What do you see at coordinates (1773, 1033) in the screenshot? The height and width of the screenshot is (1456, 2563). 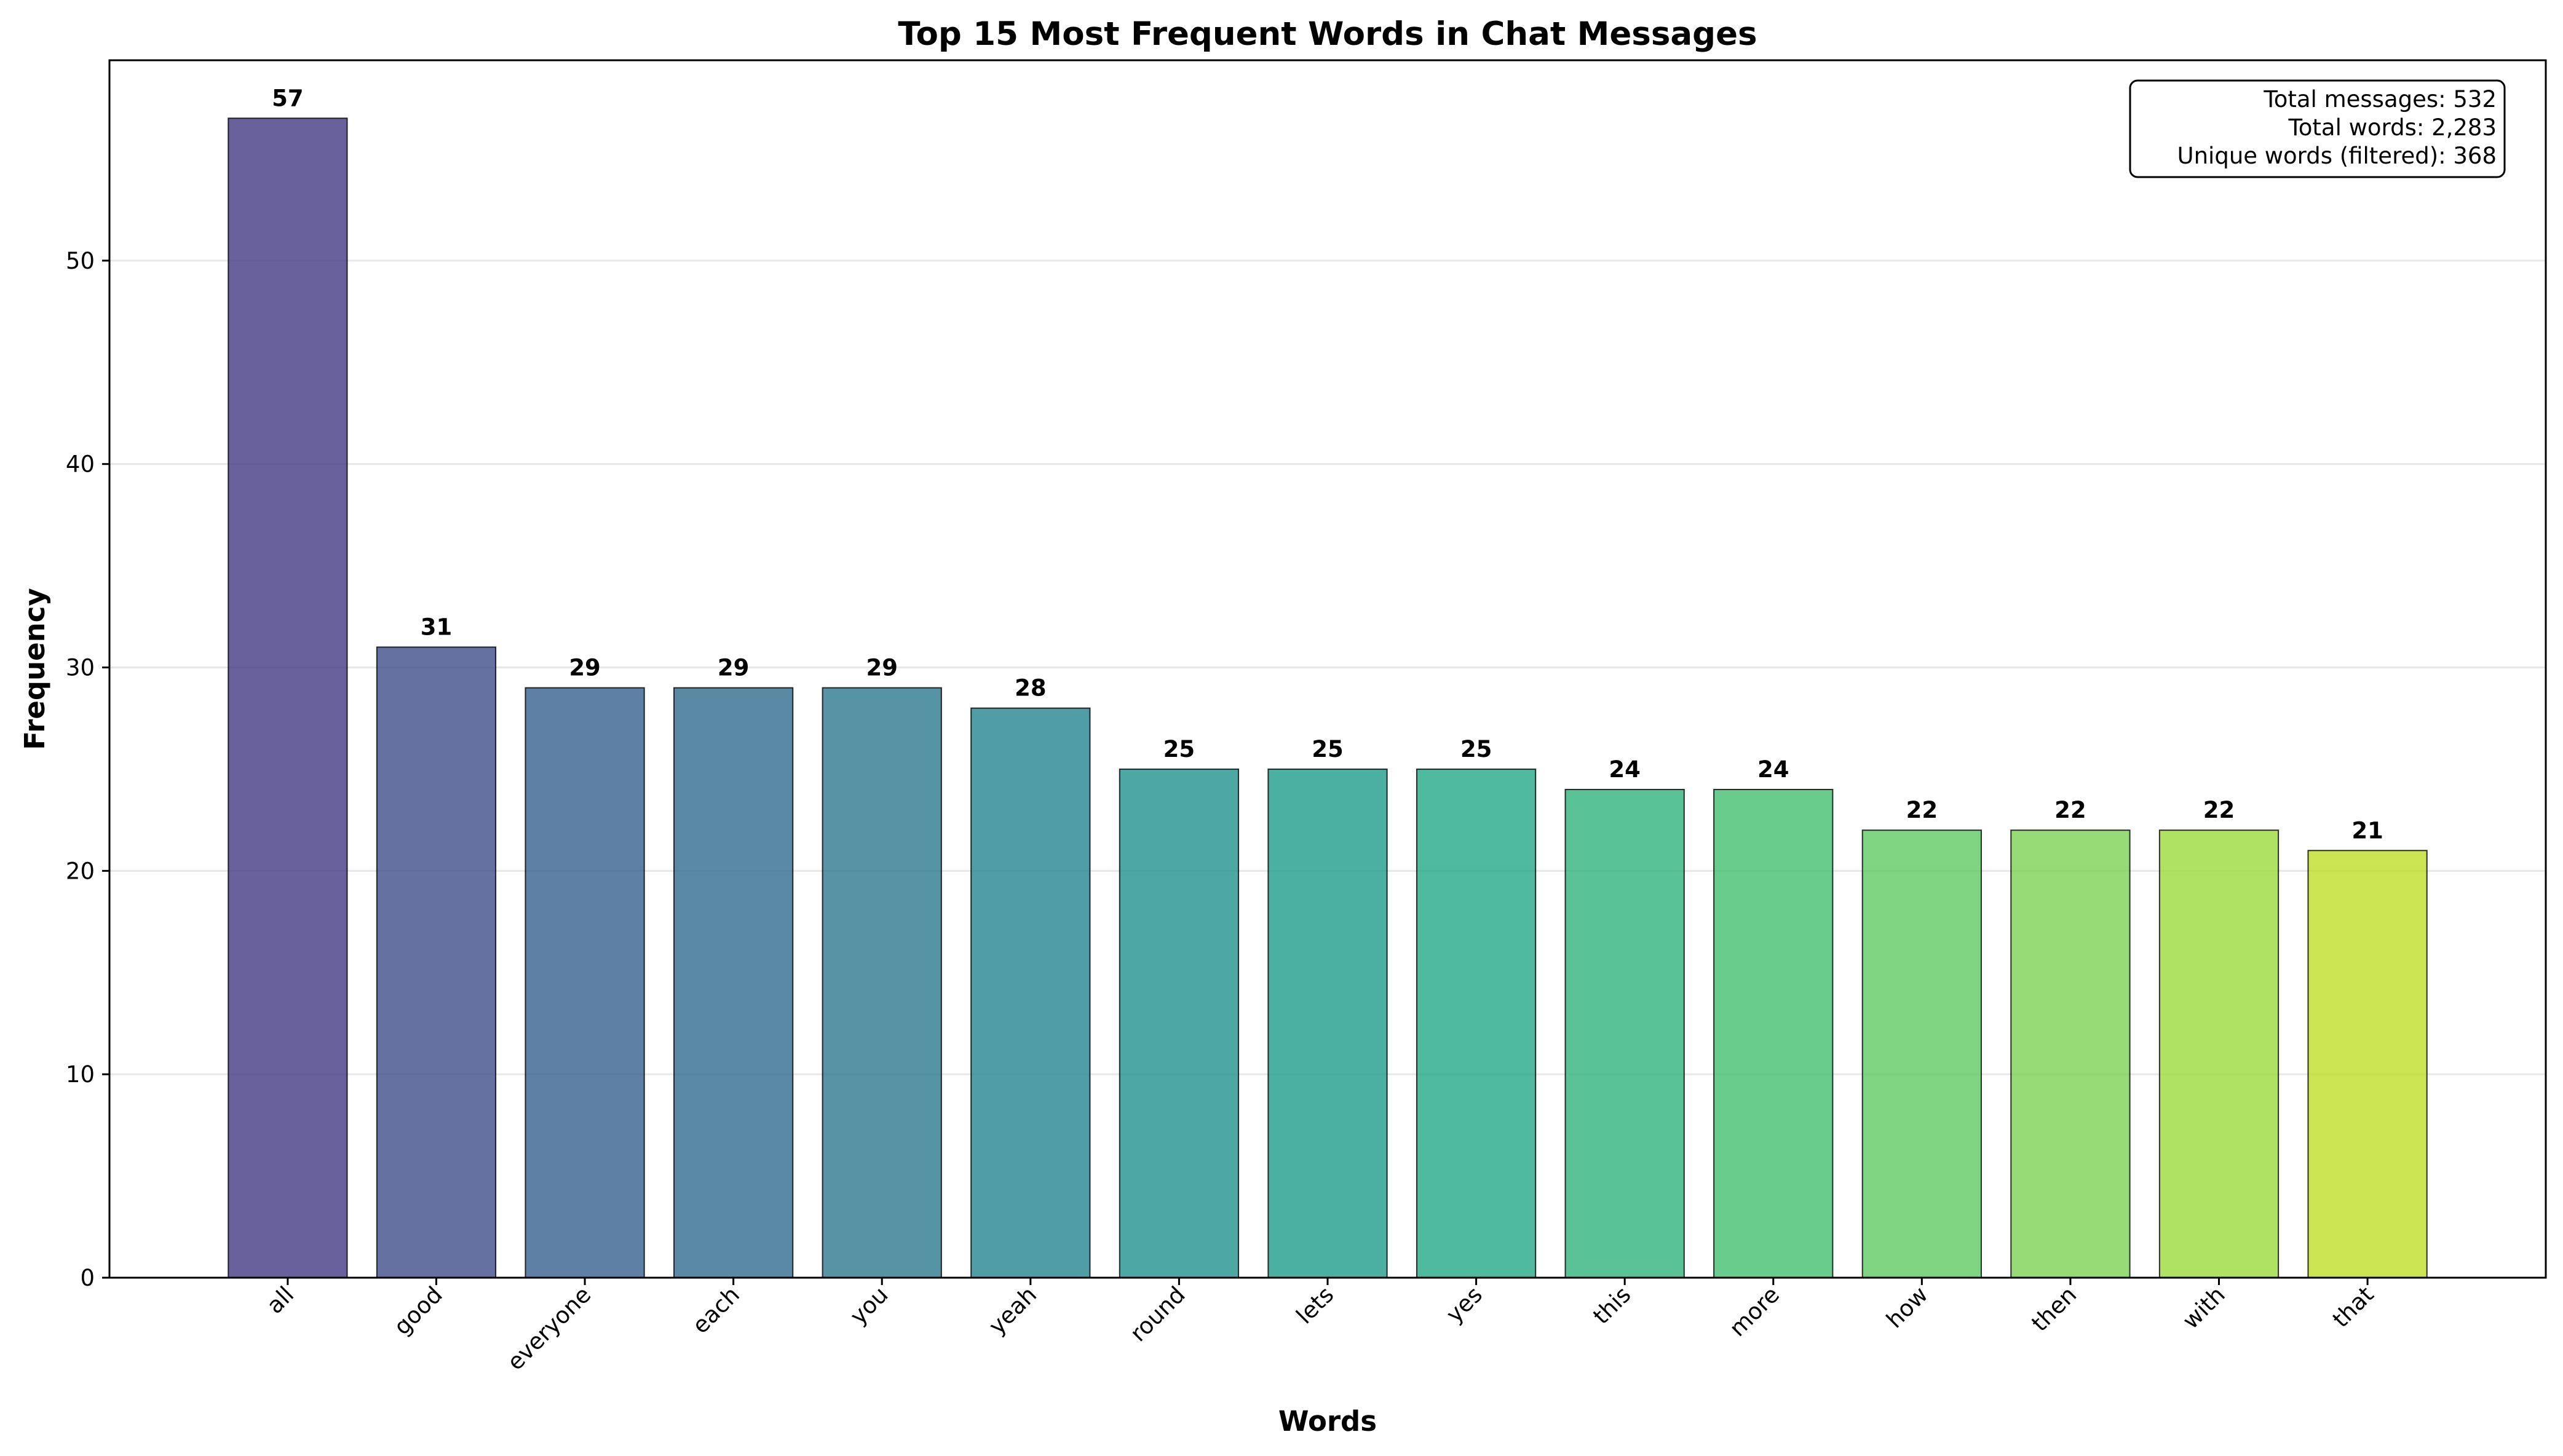 I see `bar-more` at bounding box center [1773, 1033].